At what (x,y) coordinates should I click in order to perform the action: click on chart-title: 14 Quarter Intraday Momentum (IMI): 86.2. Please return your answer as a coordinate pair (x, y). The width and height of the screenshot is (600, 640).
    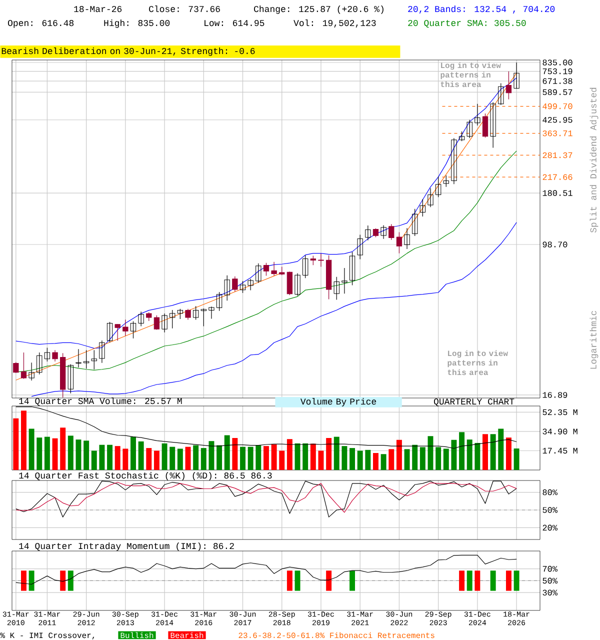
    Looking at the image, I should click on (126, 546).